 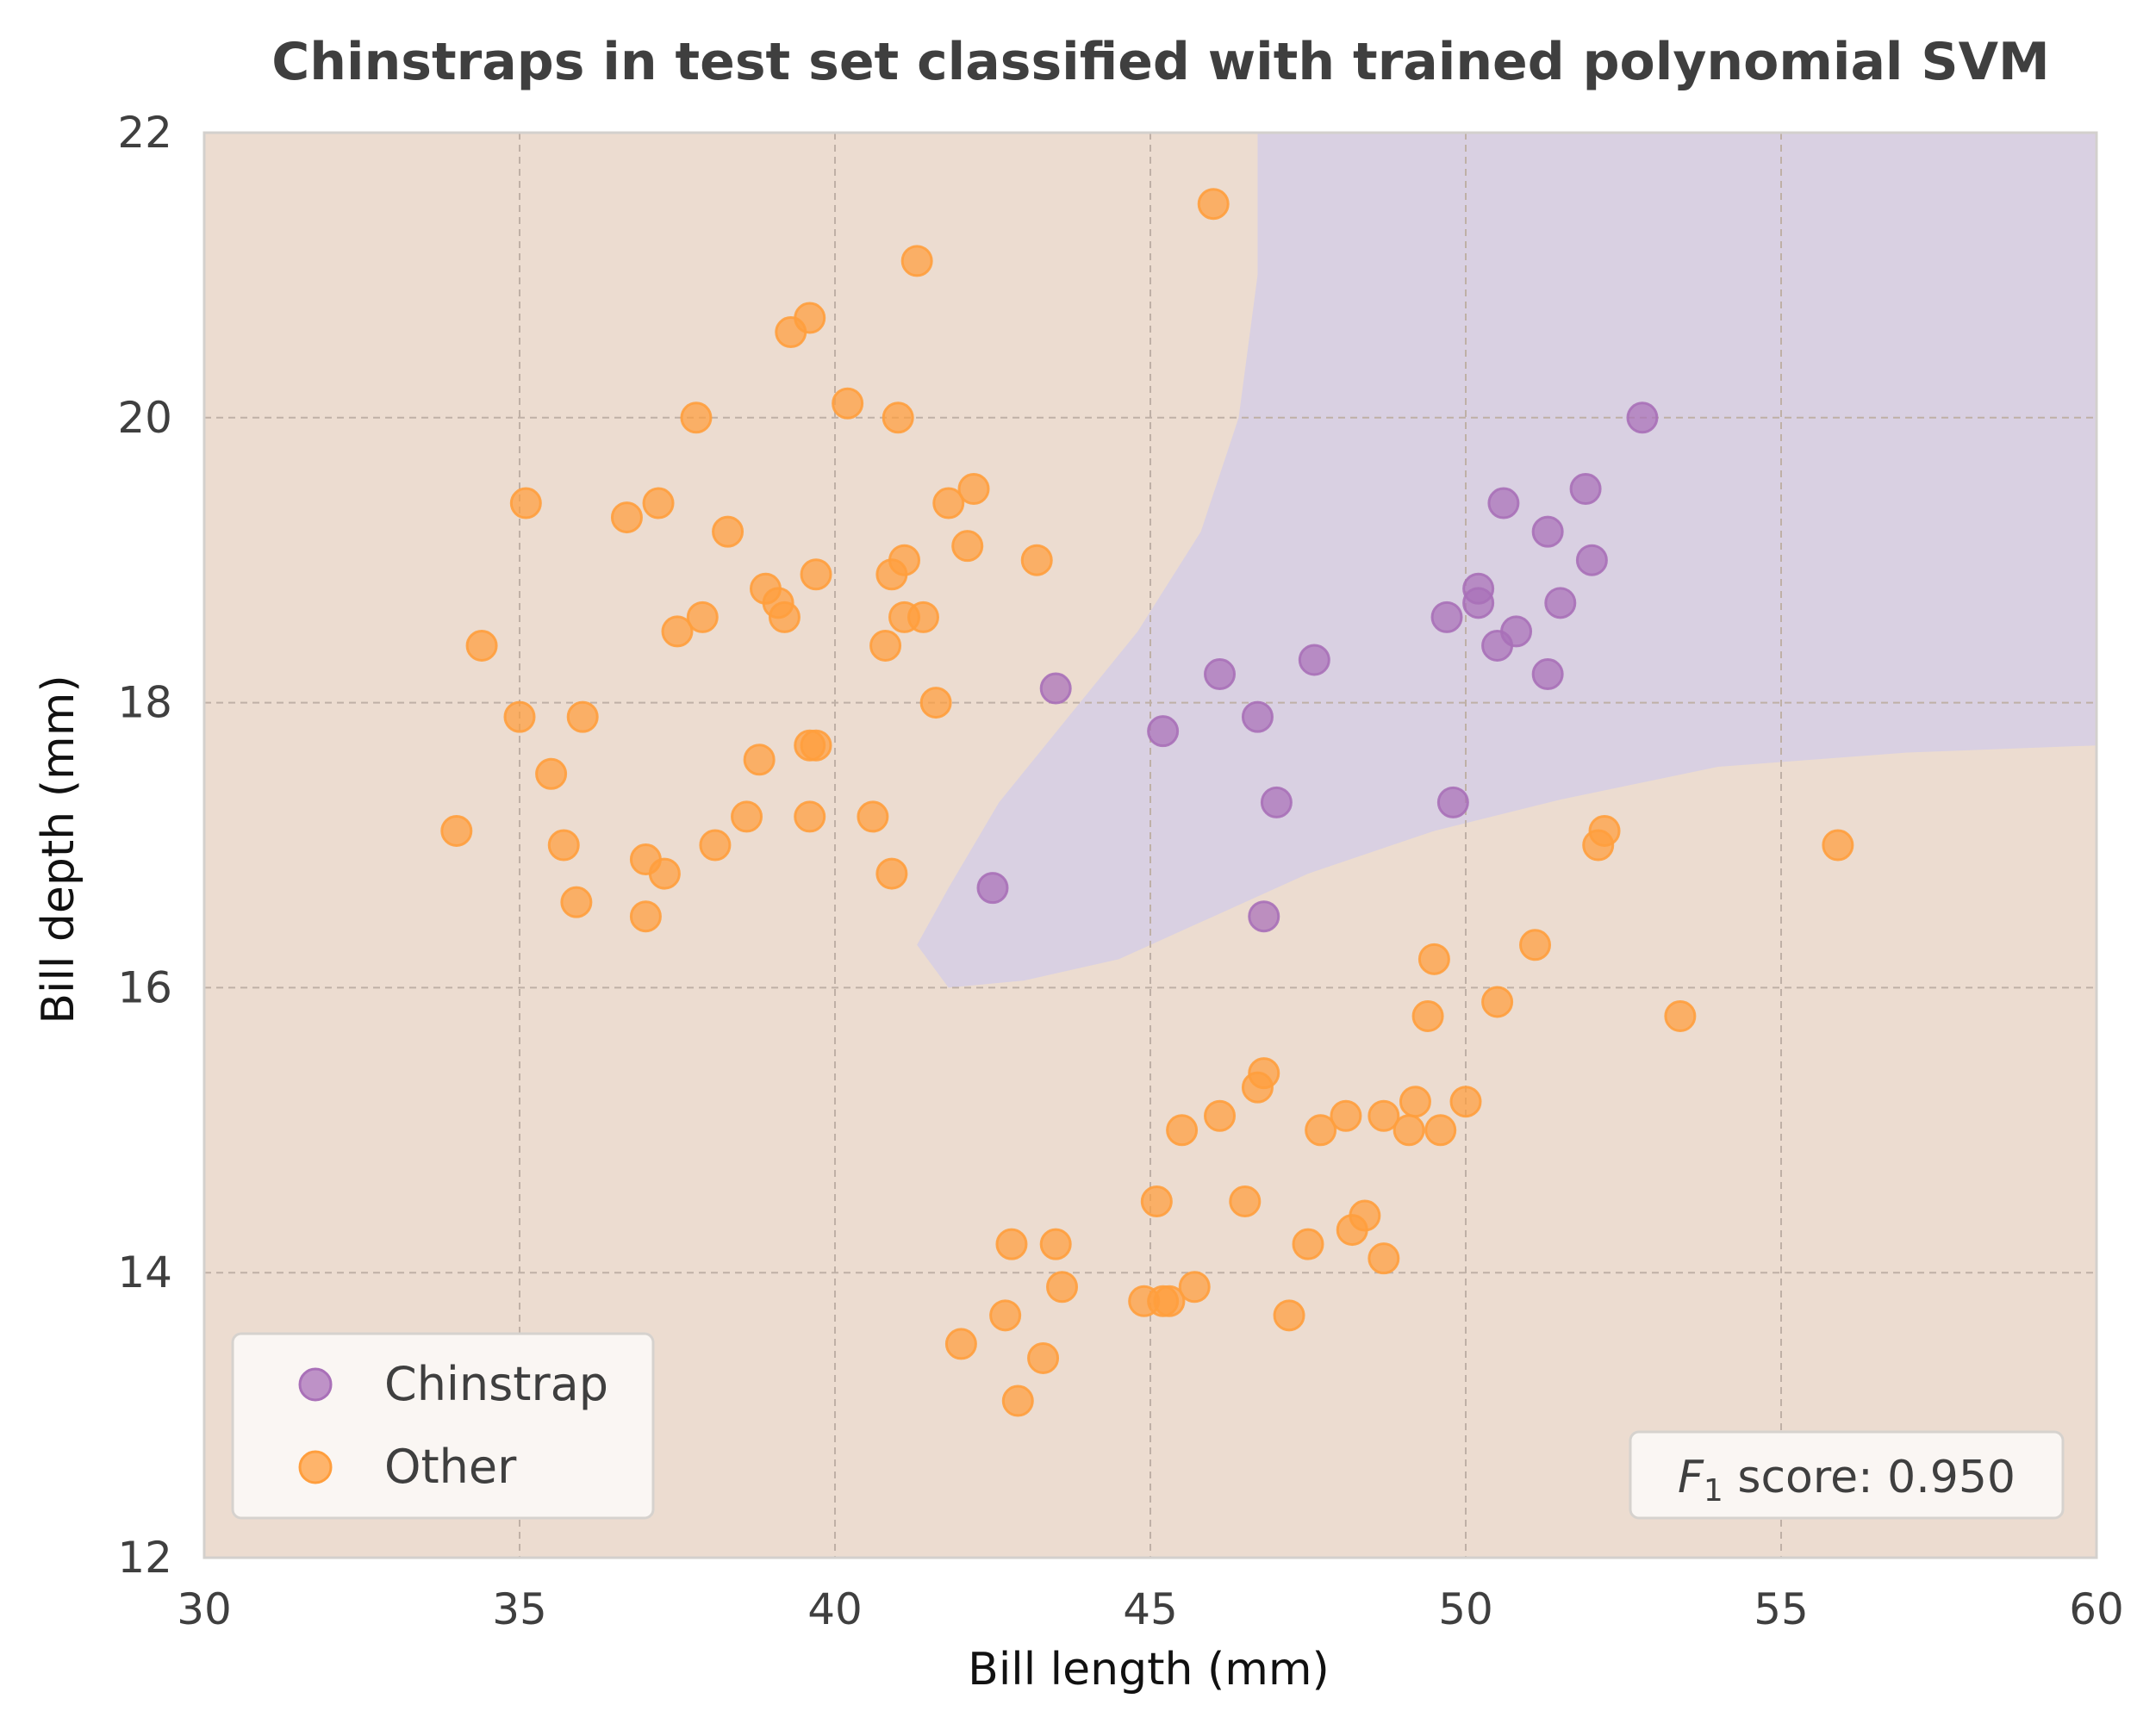 I want to click on y-tick-label: 22, so click(x=144, y=133).